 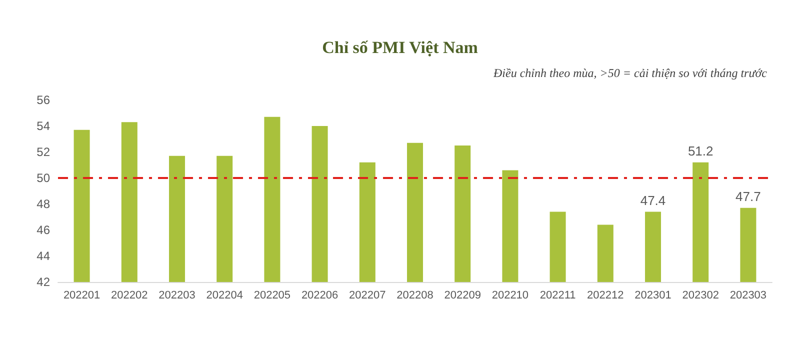 I want to click on chart-title: Chỉ số PMI Việt Nam, so click(x=400, y=47).